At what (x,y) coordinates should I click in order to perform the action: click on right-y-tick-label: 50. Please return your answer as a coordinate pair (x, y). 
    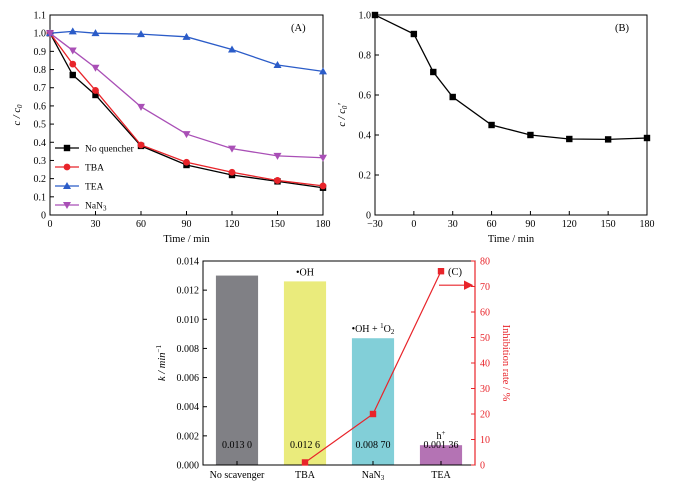
    Looking at the image, I should click on (485, 338).